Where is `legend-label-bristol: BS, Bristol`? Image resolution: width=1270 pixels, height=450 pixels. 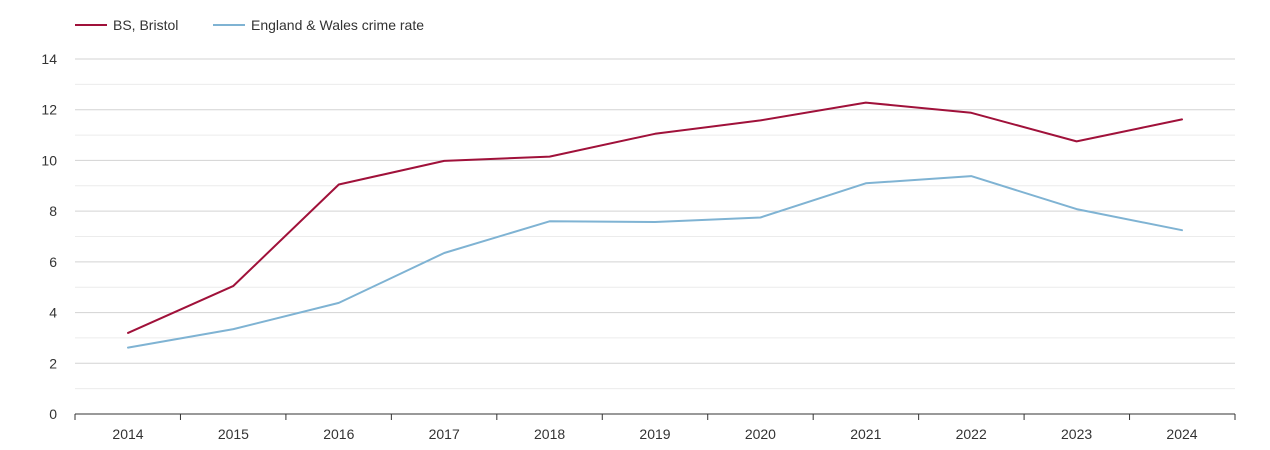
legend-label-bristol: BS, Bristol is located at coordinates (145, 25).